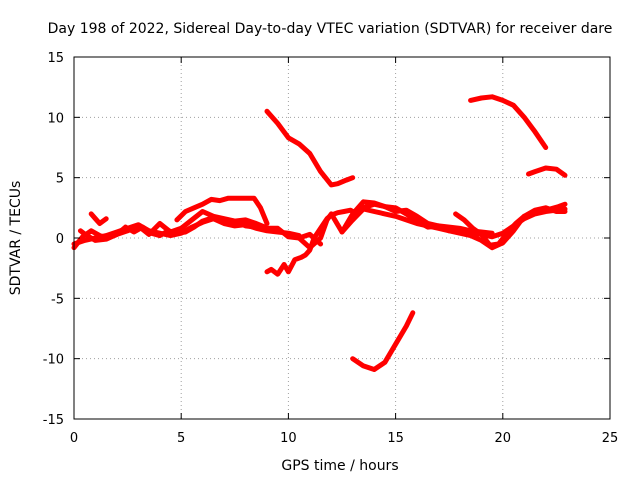  I want to click on x-axis-label: GPS time / hours, so click(339, 466).